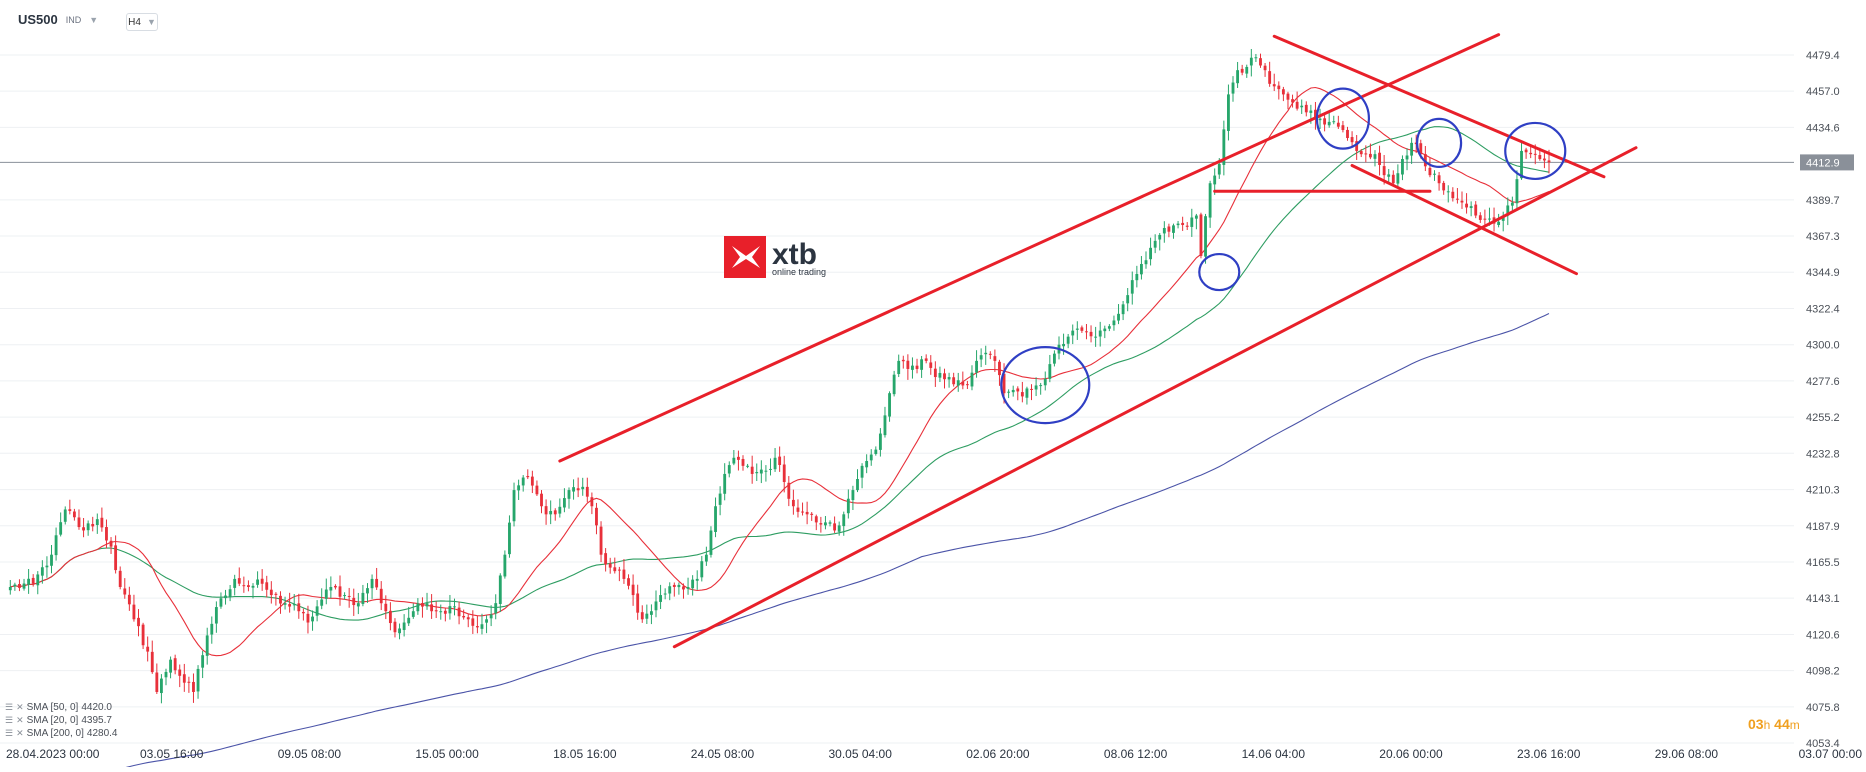 This screenshot has height=772, width=1866. I want to click on x-icon, so click(746, 257).